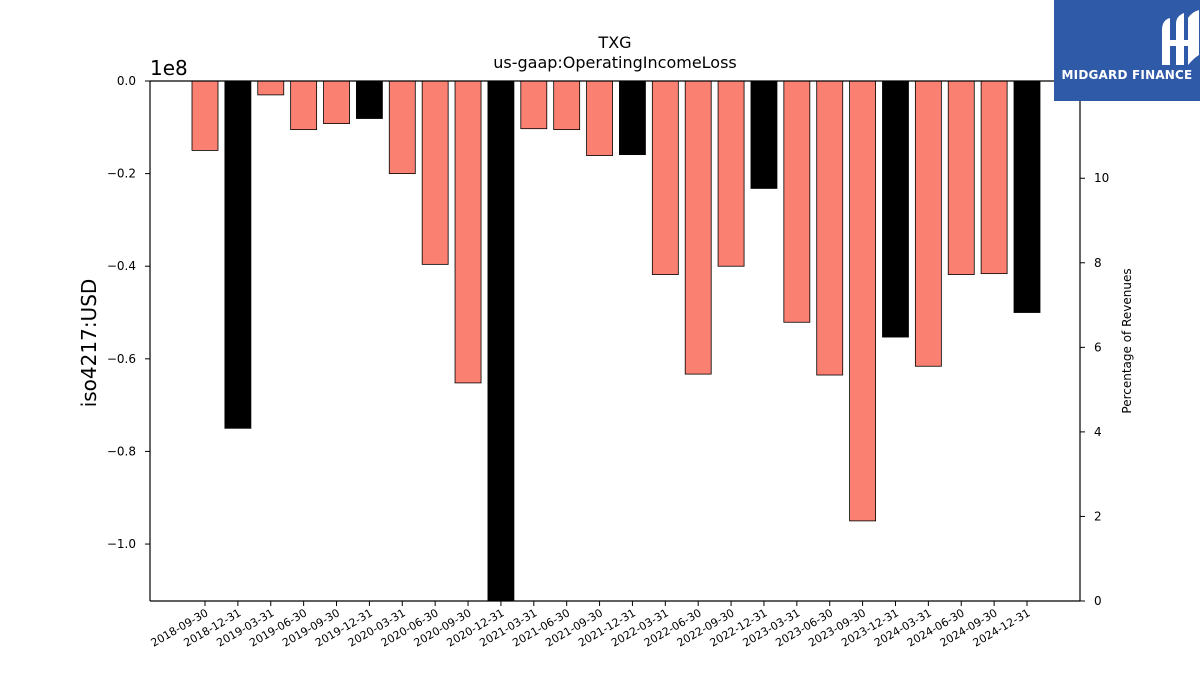 This screenshot has width=1200, height=675. What do you see at coordinates (1098, 516) in the screenshot?
I see `y2-tick-label: 2` at bounding box center [1098, 516].